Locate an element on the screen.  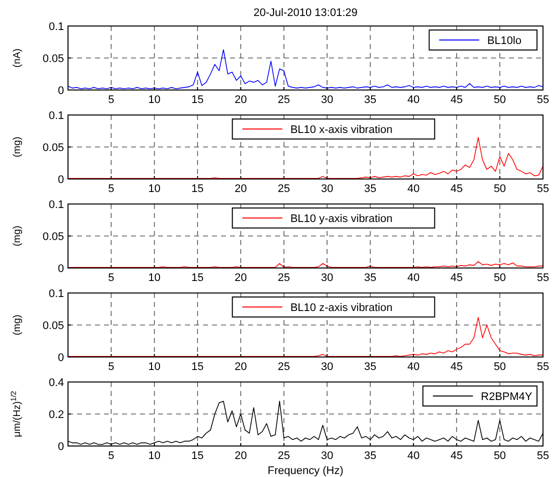
y-tick-label: 0.4 is located at coordinates (56, 383).